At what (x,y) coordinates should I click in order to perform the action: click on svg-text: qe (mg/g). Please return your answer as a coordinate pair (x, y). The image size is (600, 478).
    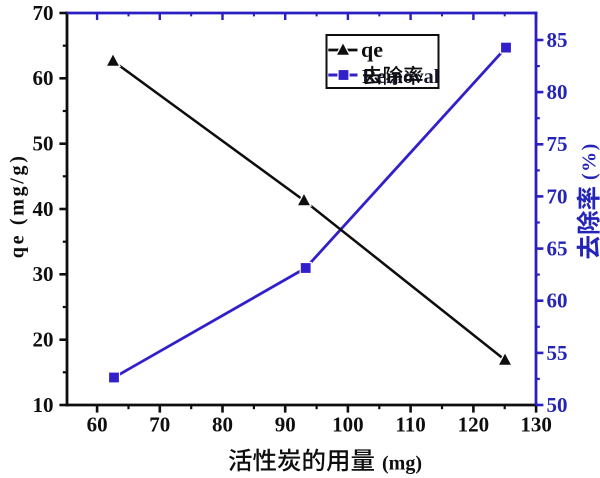
    Looking at the image, I should click on (18, 205).